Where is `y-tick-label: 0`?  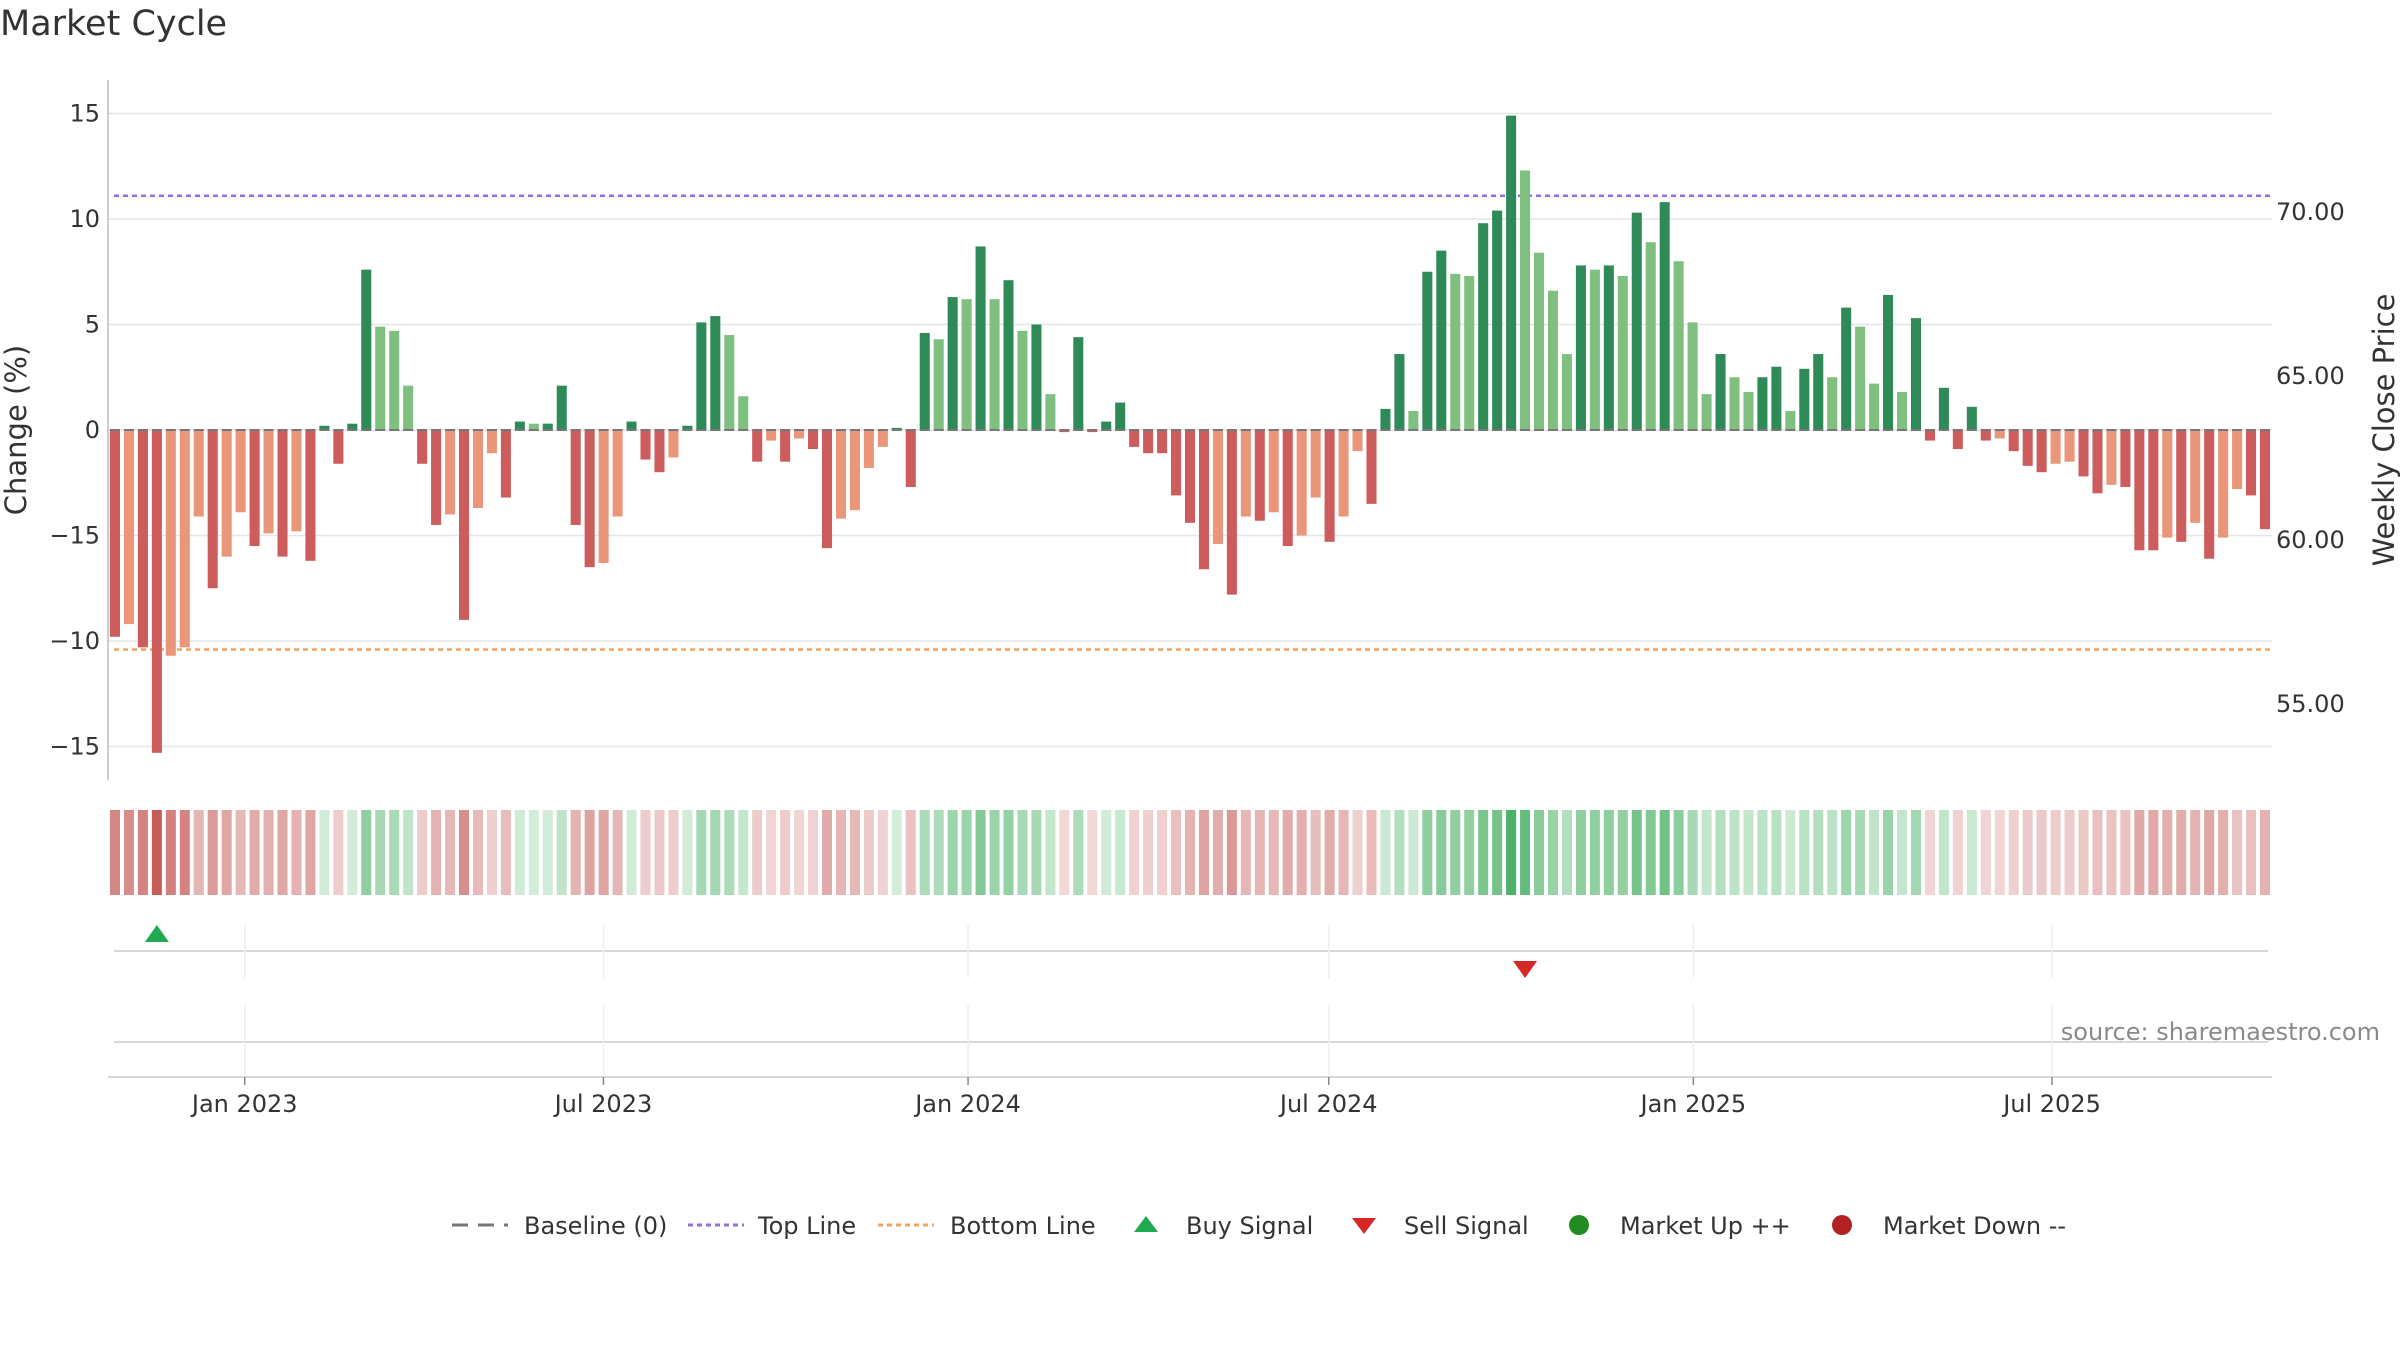 y-tick-label: 0 is located at coordinates (92, 430).